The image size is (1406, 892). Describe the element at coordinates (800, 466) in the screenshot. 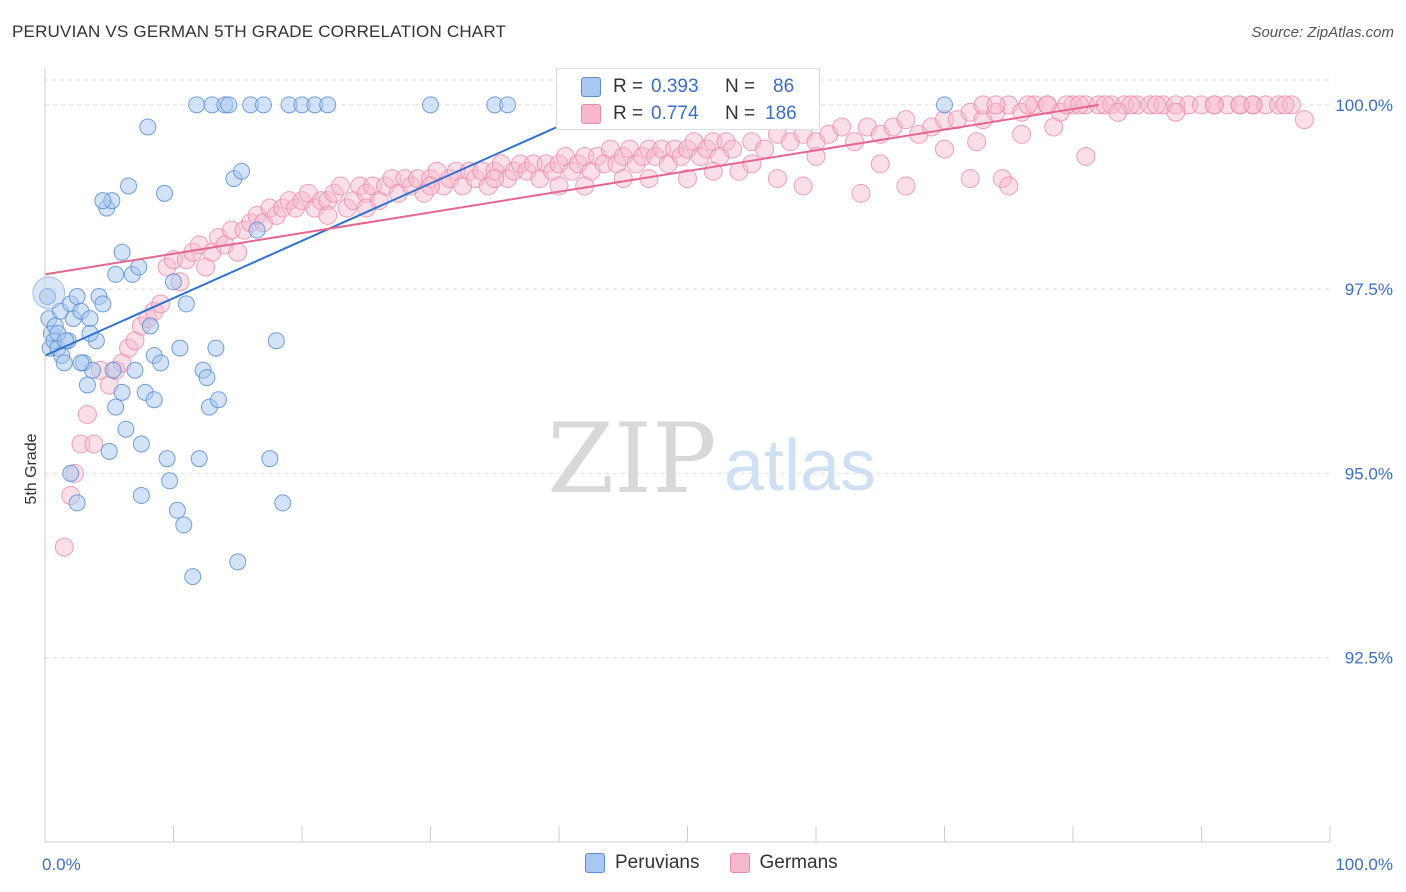

I see `watermark-atlas: atlas` at that location.